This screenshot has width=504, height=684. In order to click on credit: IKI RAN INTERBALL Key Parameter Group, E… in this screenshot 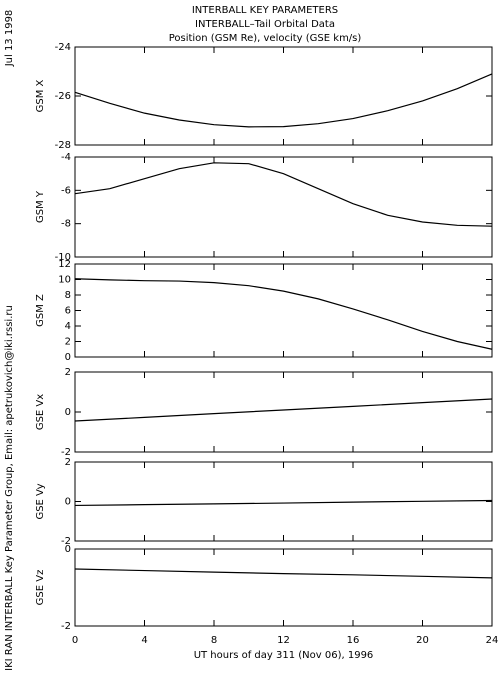, I will do `click(9, 488)`.